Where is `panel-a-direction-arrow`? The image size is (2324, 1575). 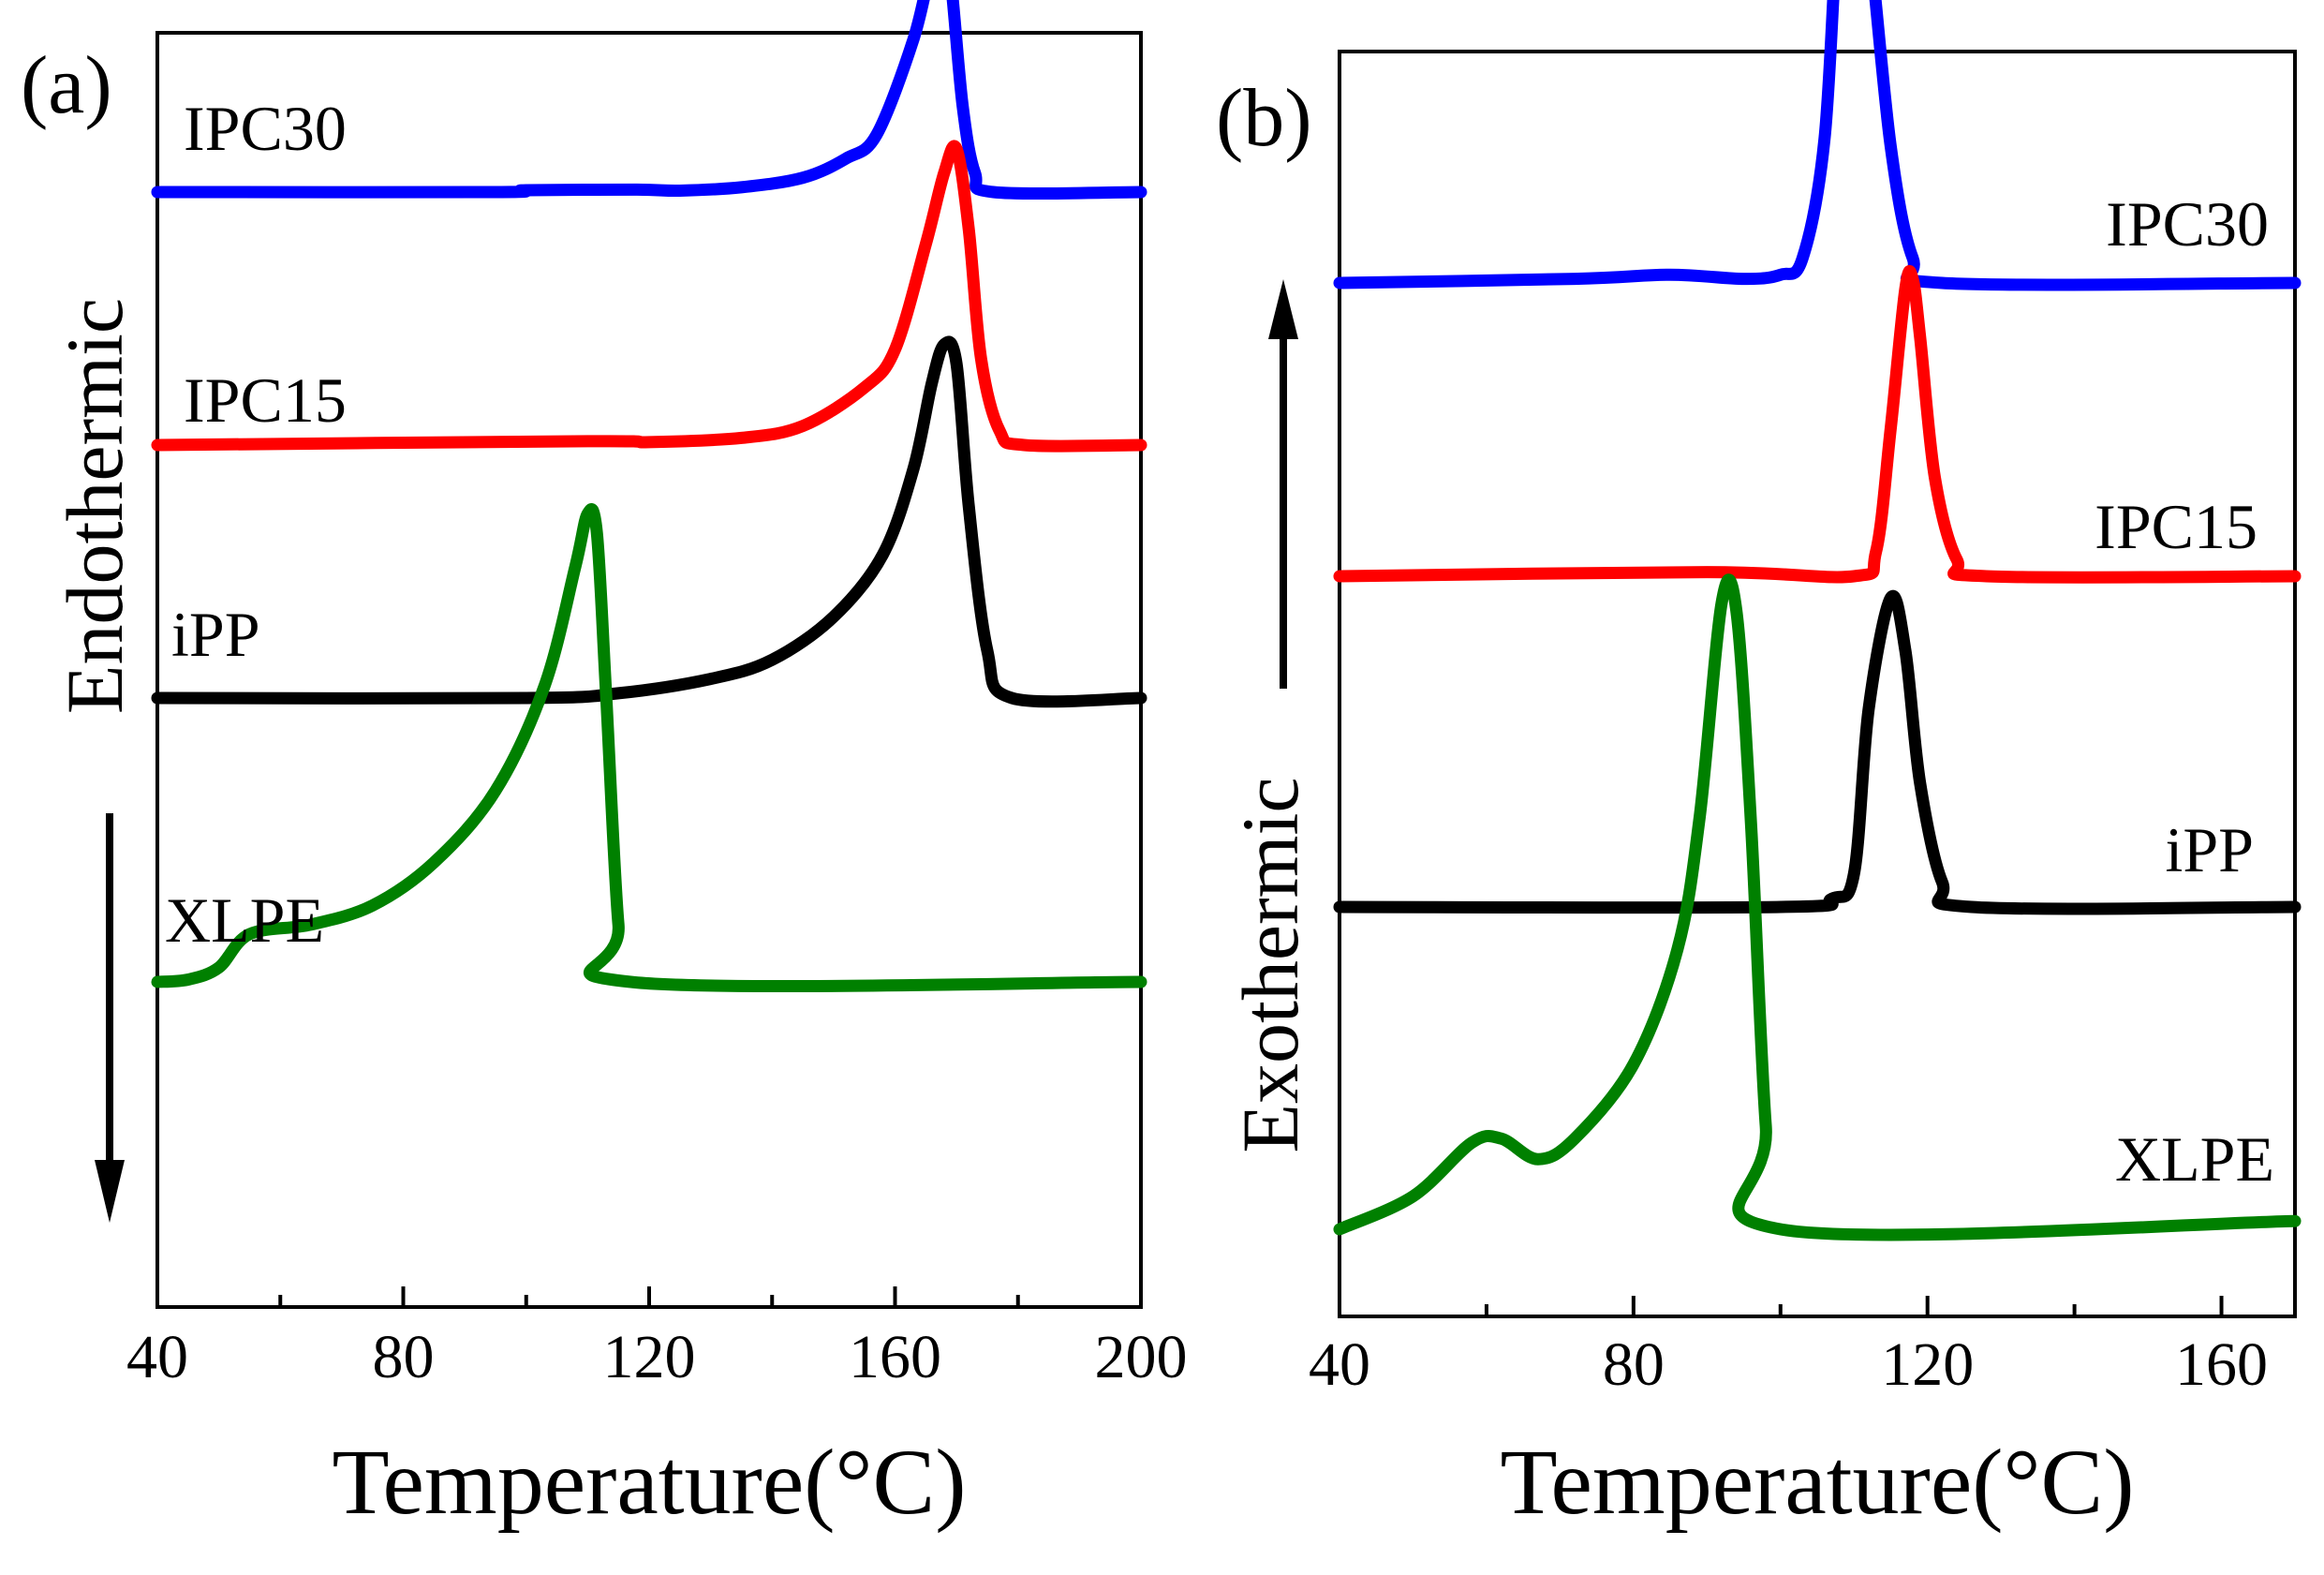 panel-a-direction-arrow is located at coordinates (110, 1018).